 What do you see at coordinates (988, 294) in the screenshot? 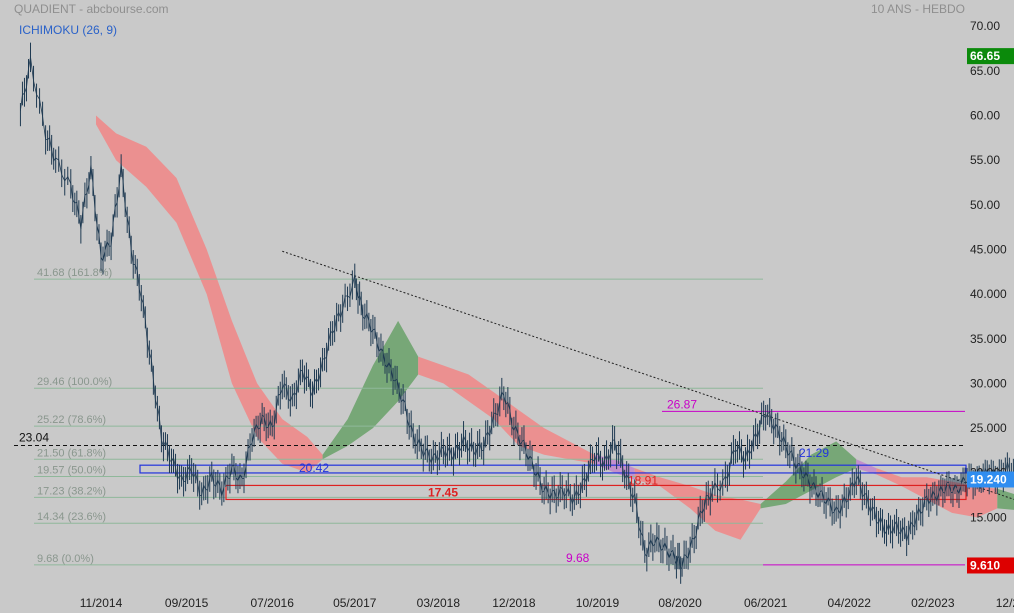
I see `y-tick-label: 40.000` at bounding box center [988, 294].